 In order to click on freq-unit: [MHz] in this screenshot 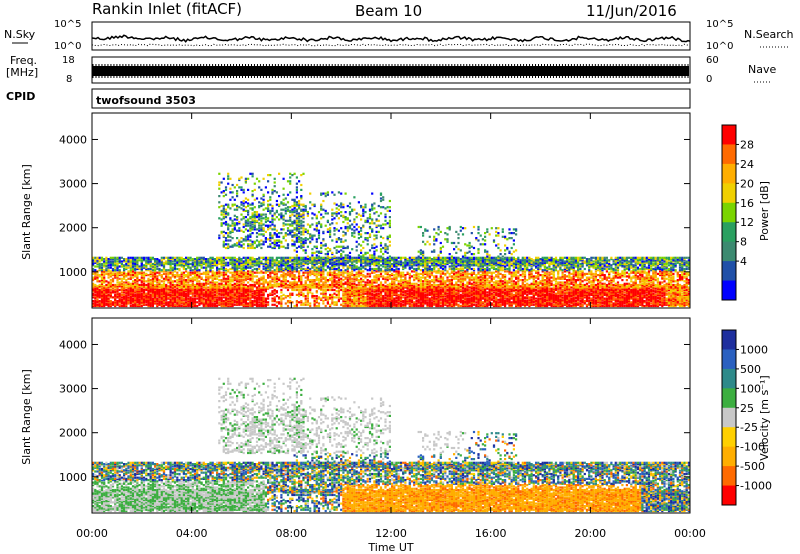, I will do `click(22, 72)`.